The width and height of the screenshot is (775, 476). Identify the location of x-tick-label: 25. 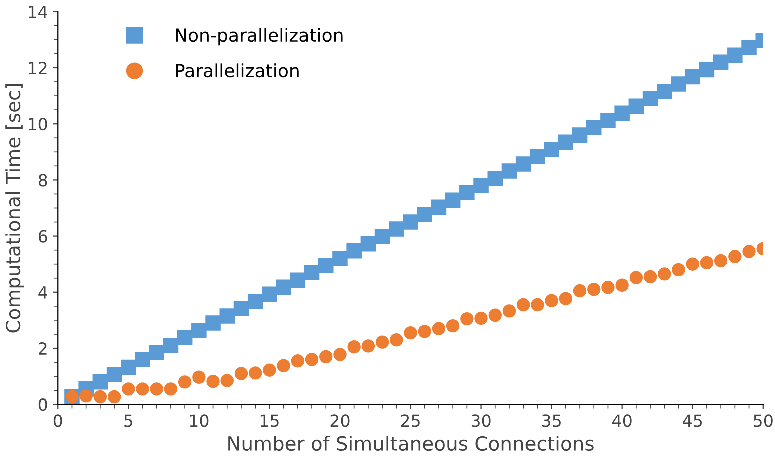
(410, 421).